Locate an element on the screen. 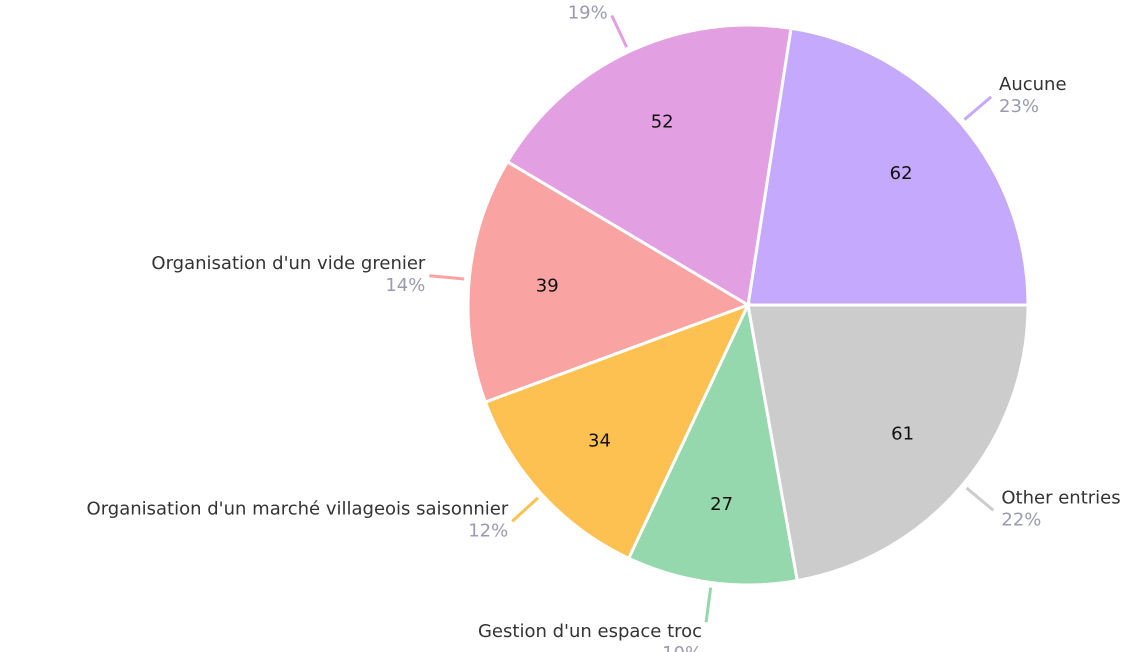 Image resolution: width=1146 pixels, height=652 pixels. slice-value-label: 39 is located at coordinates (547, 286).